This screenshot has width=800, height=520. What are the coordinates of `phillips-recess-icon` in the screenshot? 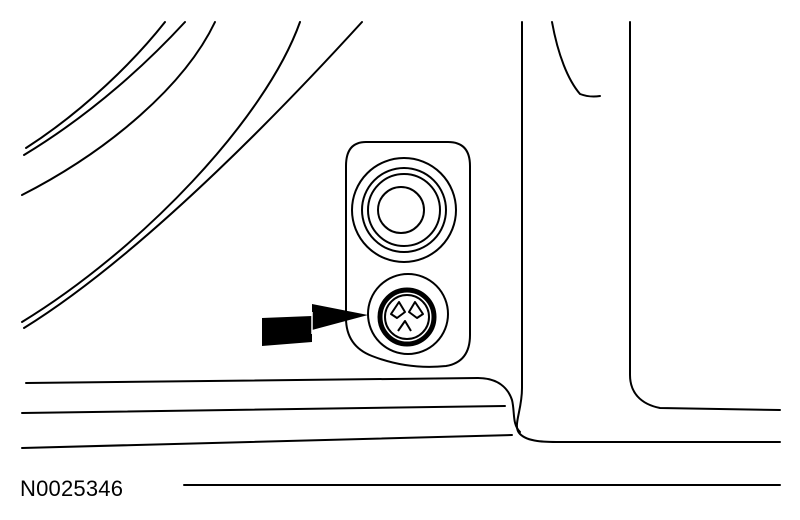 It's located at (407, 316).